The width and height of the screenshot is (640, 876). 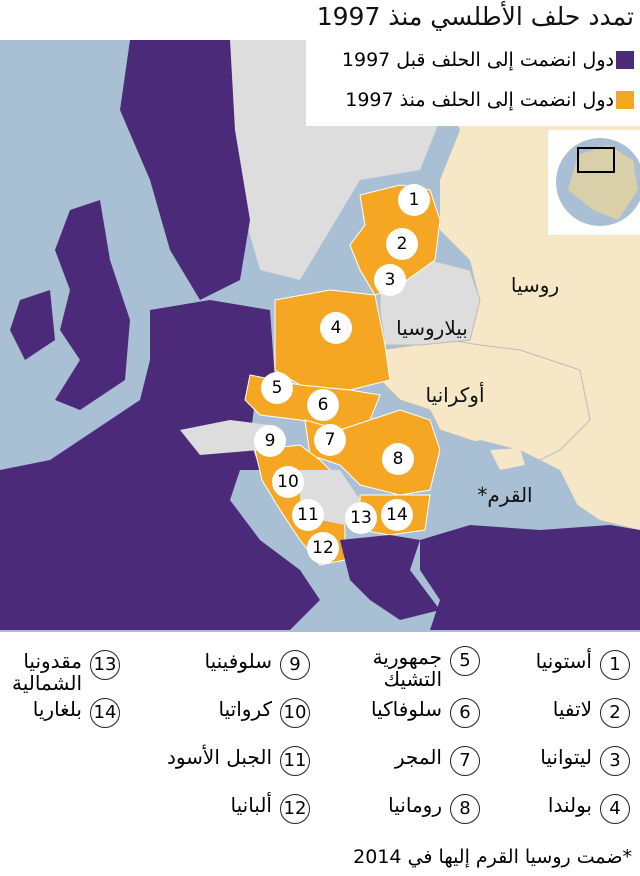 I want to click on label-russia: روسيا, so click(x=535, y=285).